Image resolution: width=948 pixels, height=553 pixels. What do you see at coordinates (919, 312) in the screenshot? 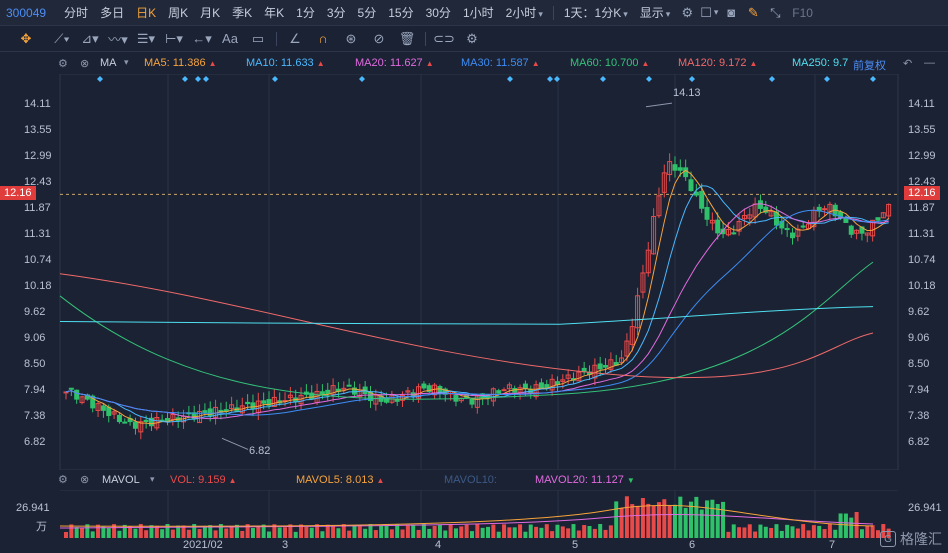
I see `price-tick-right: 9.62` at bounding box center [919, 312].